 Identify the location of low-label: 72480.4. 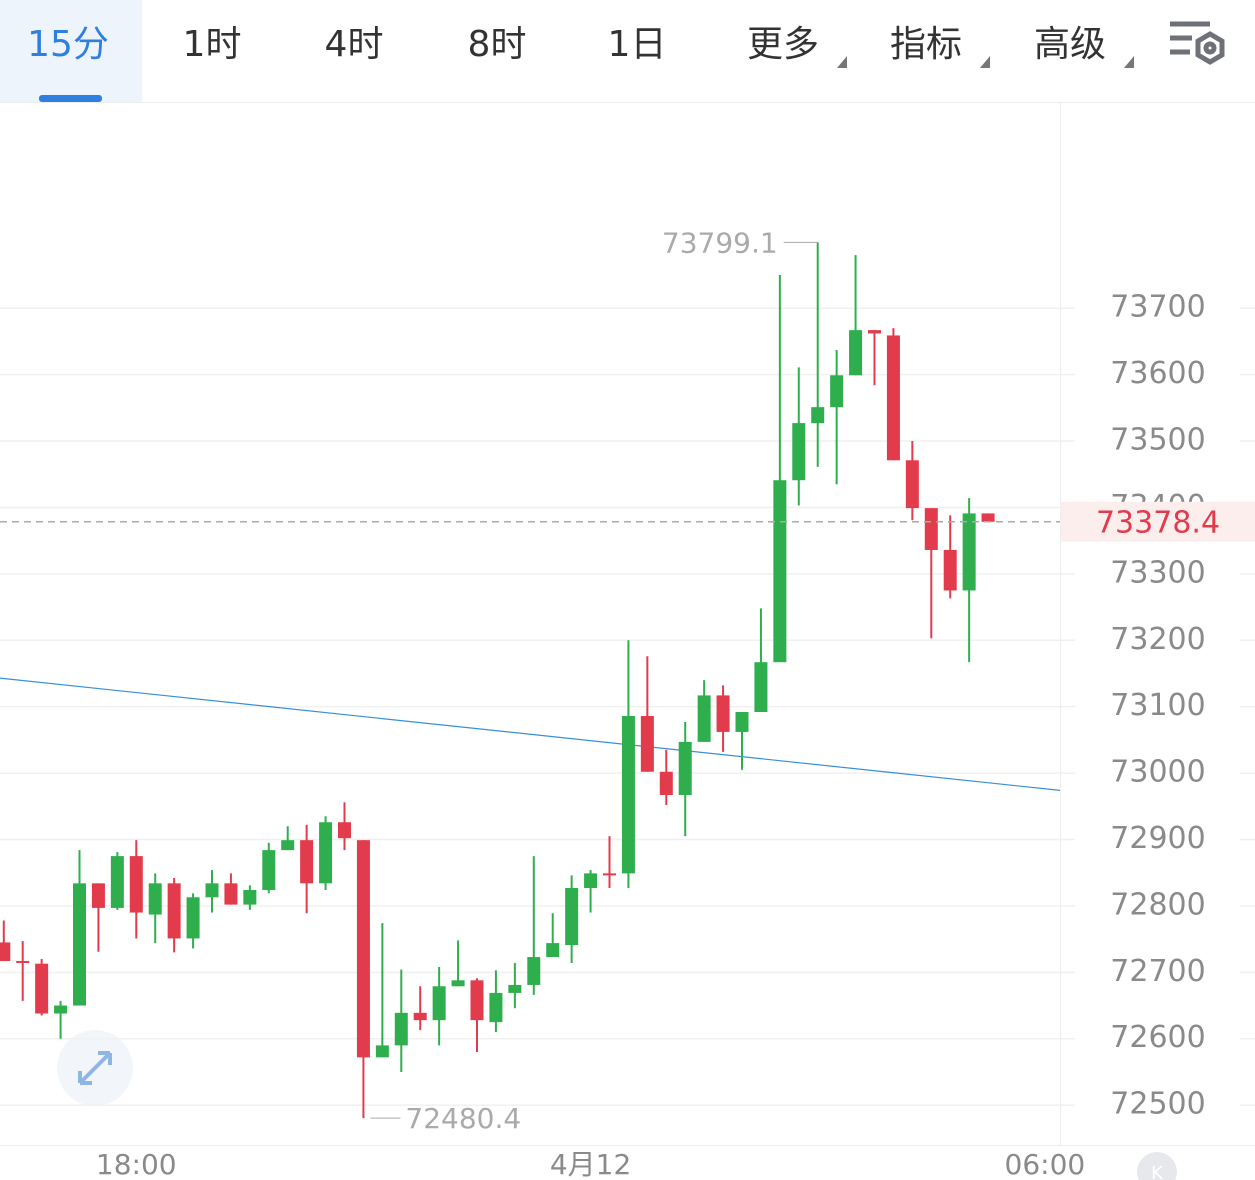
(463, 1118).